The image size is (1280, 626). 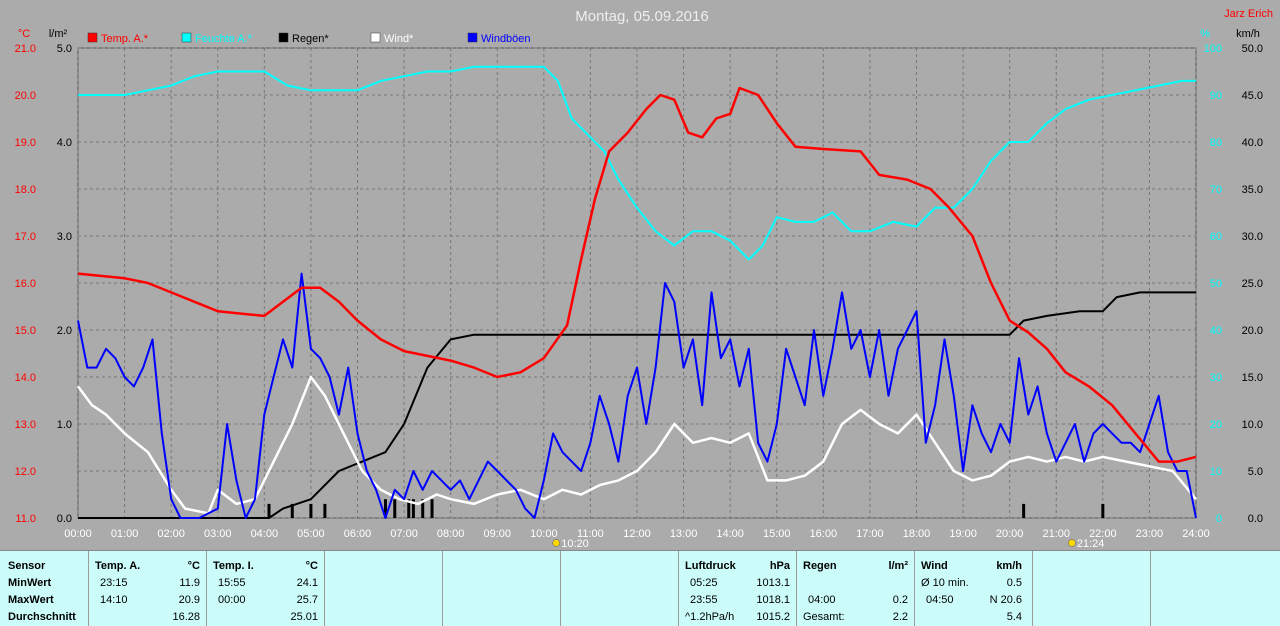 I want to click on x-tick-label: 19:00, so click(x=963, y=534).